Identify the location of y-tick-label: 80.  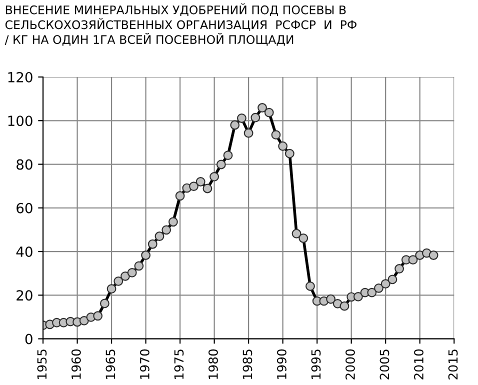
(24, 164).